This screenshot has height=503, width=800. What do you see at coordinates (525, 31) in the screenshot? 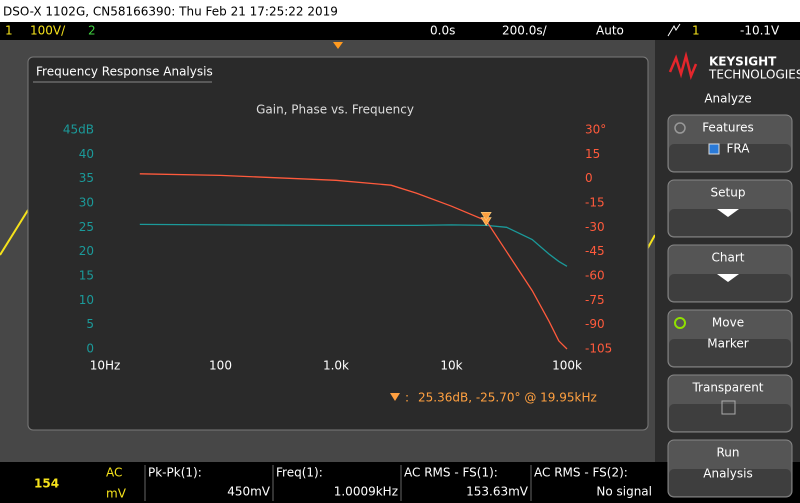
I see `time-scale: 200.0s/` at bounding box center [525, 31].